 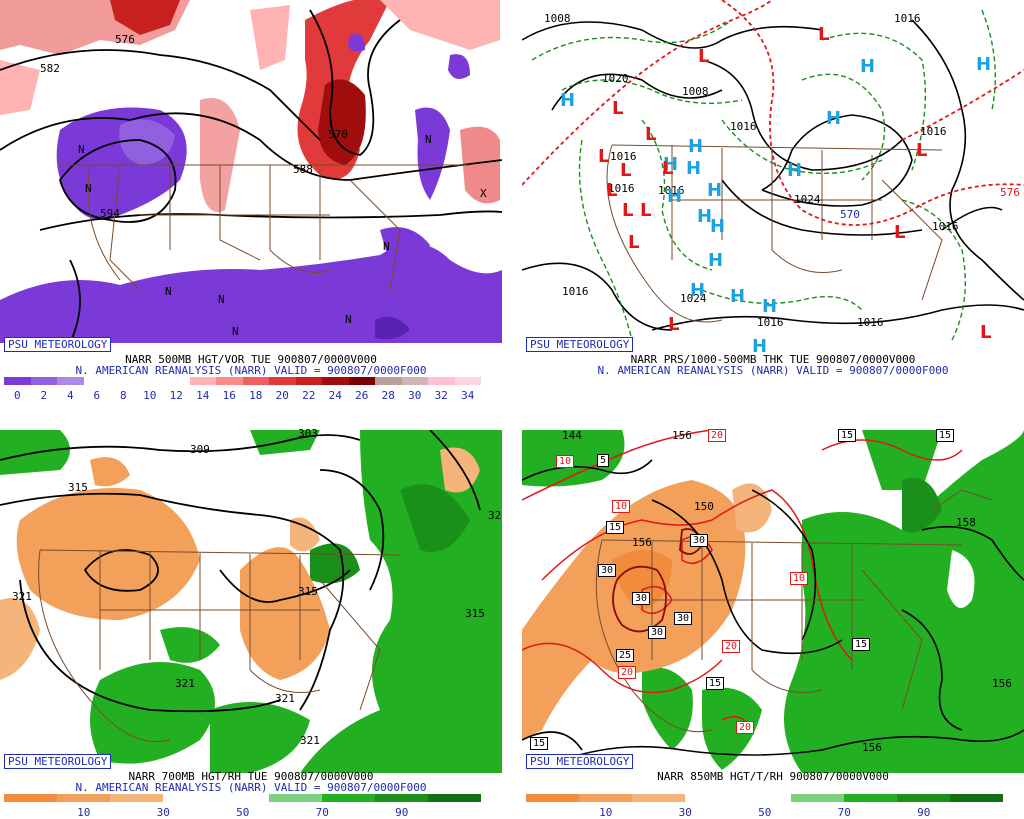 What do you see at coordinates (97, 395) in the screenshot?
I see `colorbar-tick-label: 6` at bounding box center [97, 395].